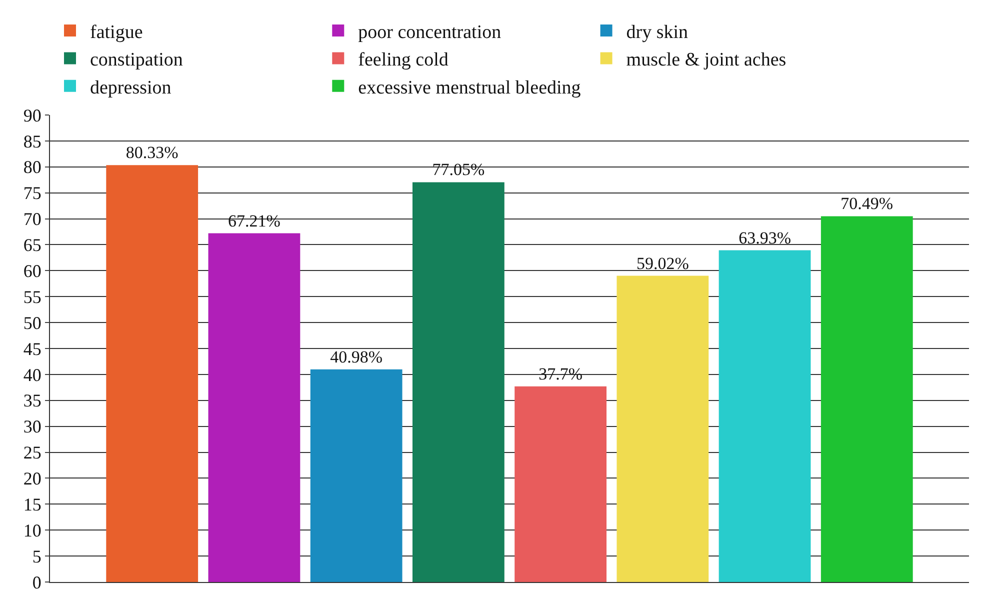 The width and height of the screenshot is (999, 604). Describe the element at coordinates (470, 87) in the screenshot. I see `legend-label: excessive menstrual bleeding` at that location.